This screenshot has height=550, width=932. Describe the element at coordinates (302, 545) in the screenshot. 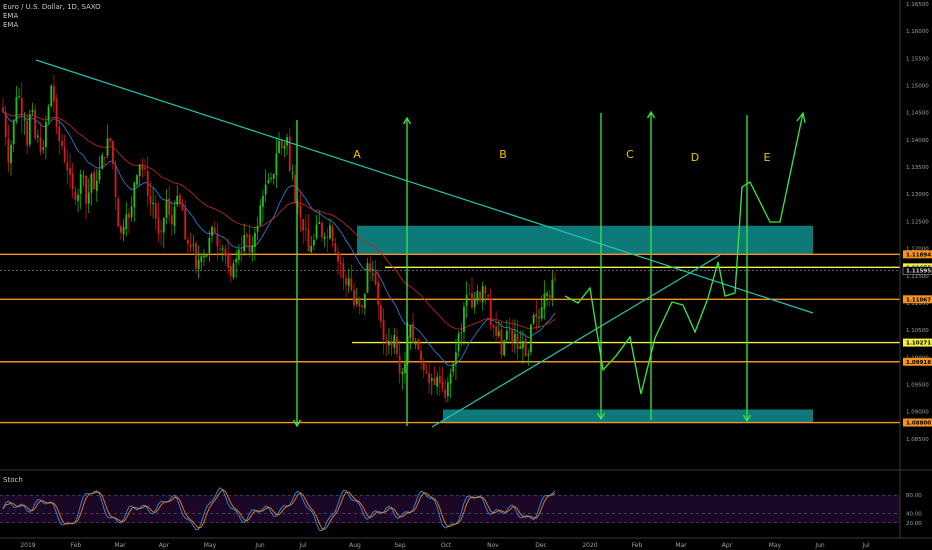

I see `x-tick-label: Jul` at that location.